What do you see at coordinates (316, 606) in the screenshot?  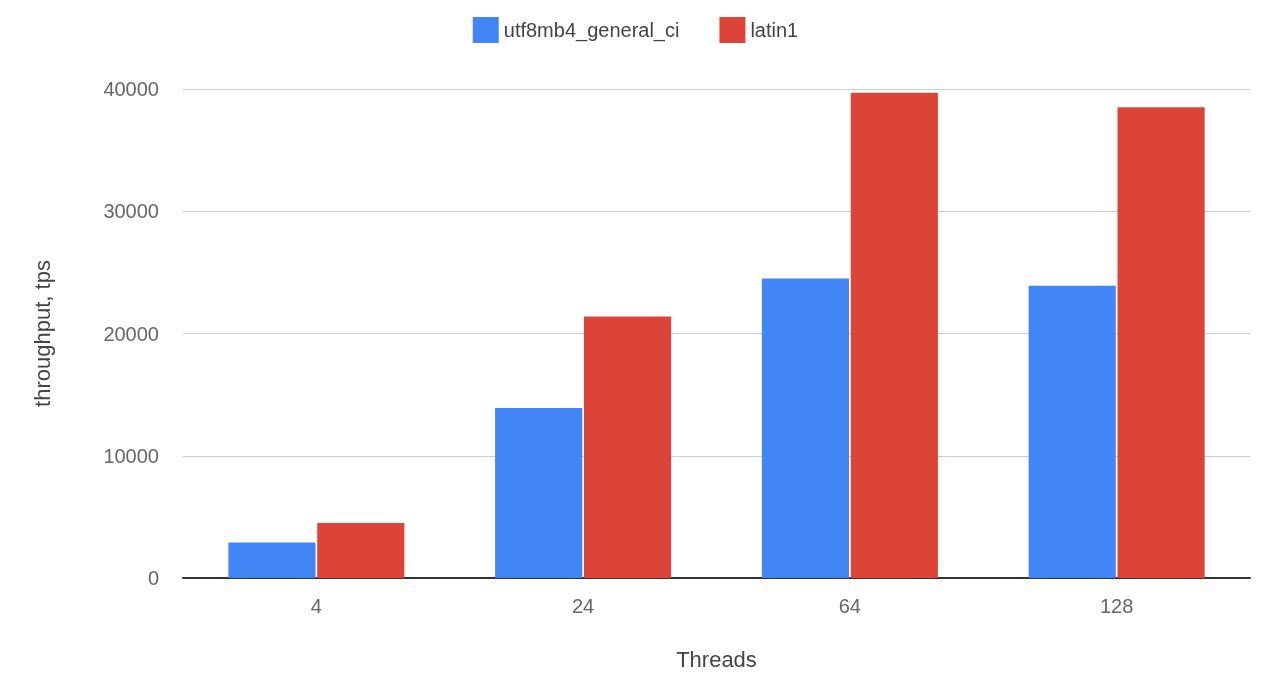 I see `x-tick-label: 4` at bounding box center [316, 606].